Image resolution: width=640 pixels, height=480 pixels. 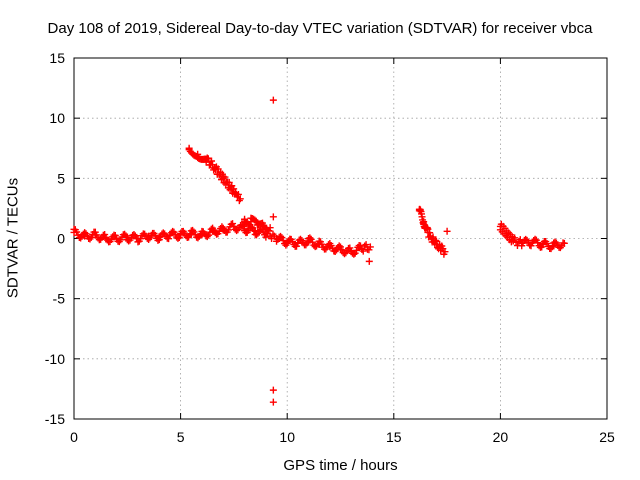 What do you see at coordinates (607, 437) in the screenshot?
I see `x-tick-label: 25` at bounding box center [607, 437].